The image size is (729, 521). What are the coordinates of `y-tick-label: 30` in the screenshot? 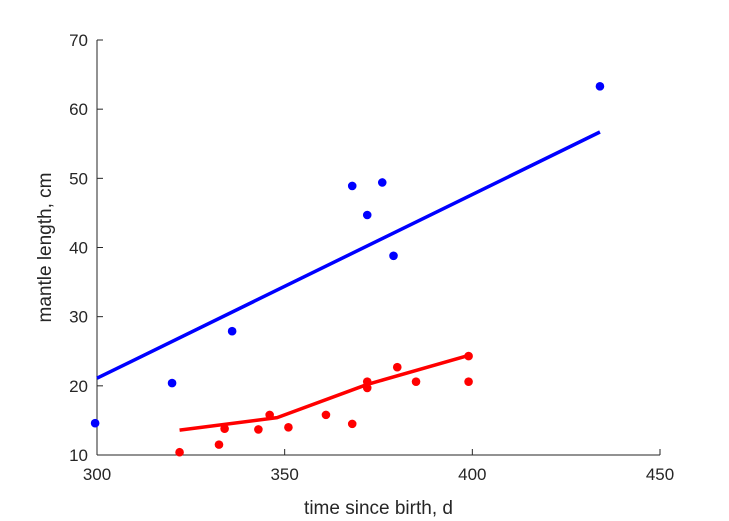 It's located at (78, 317).